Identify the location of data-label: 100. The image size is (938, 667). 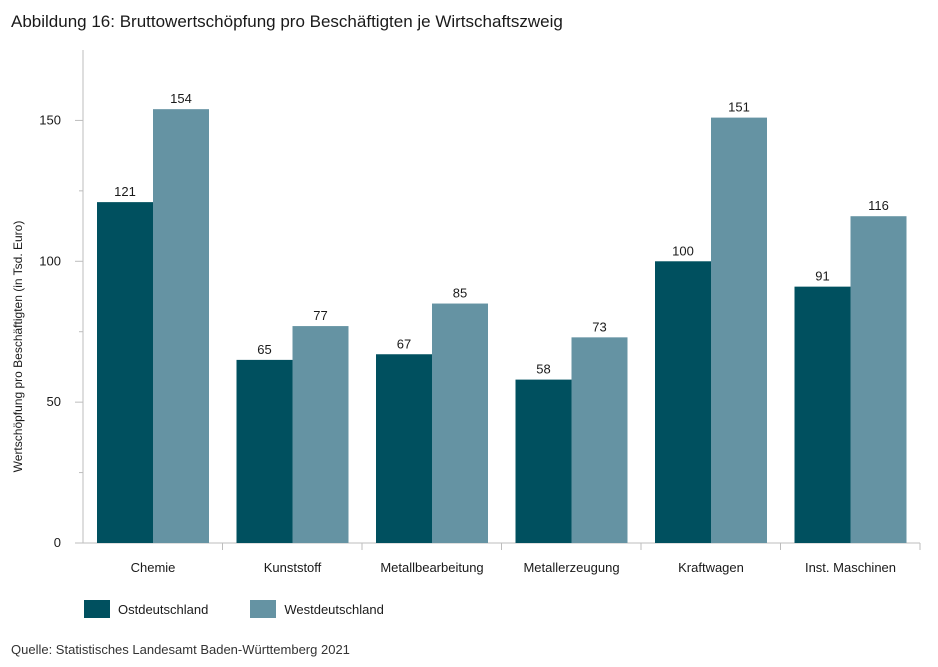
(683, 250).